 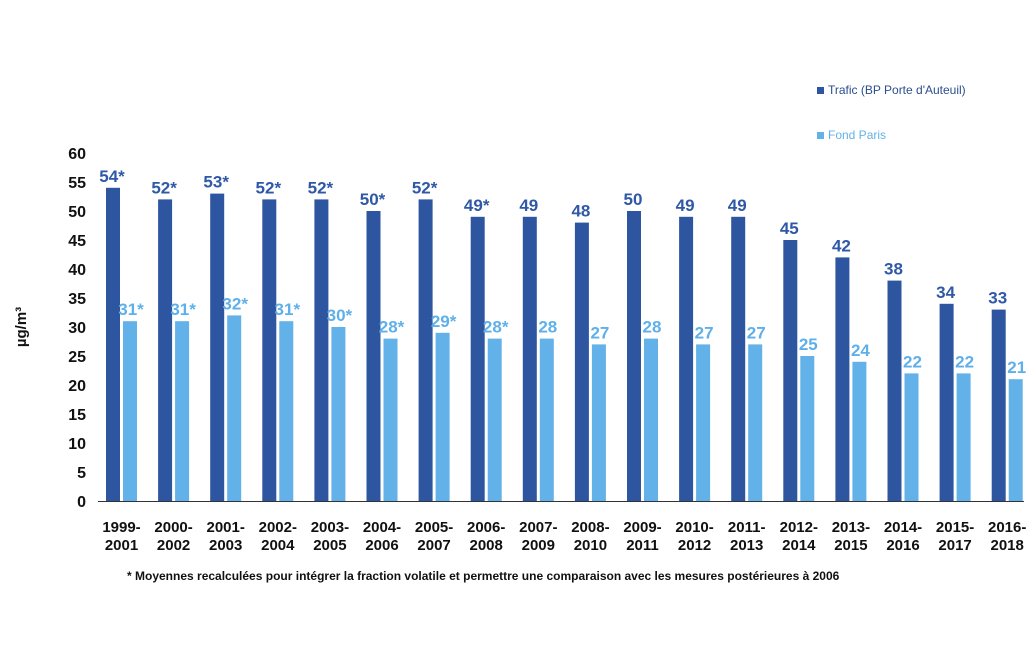 What do you see at coordinates (1007, 536) in the screenshot?
I see `x-tick-label: 2016-2018` at bounding box center [1007, 536].